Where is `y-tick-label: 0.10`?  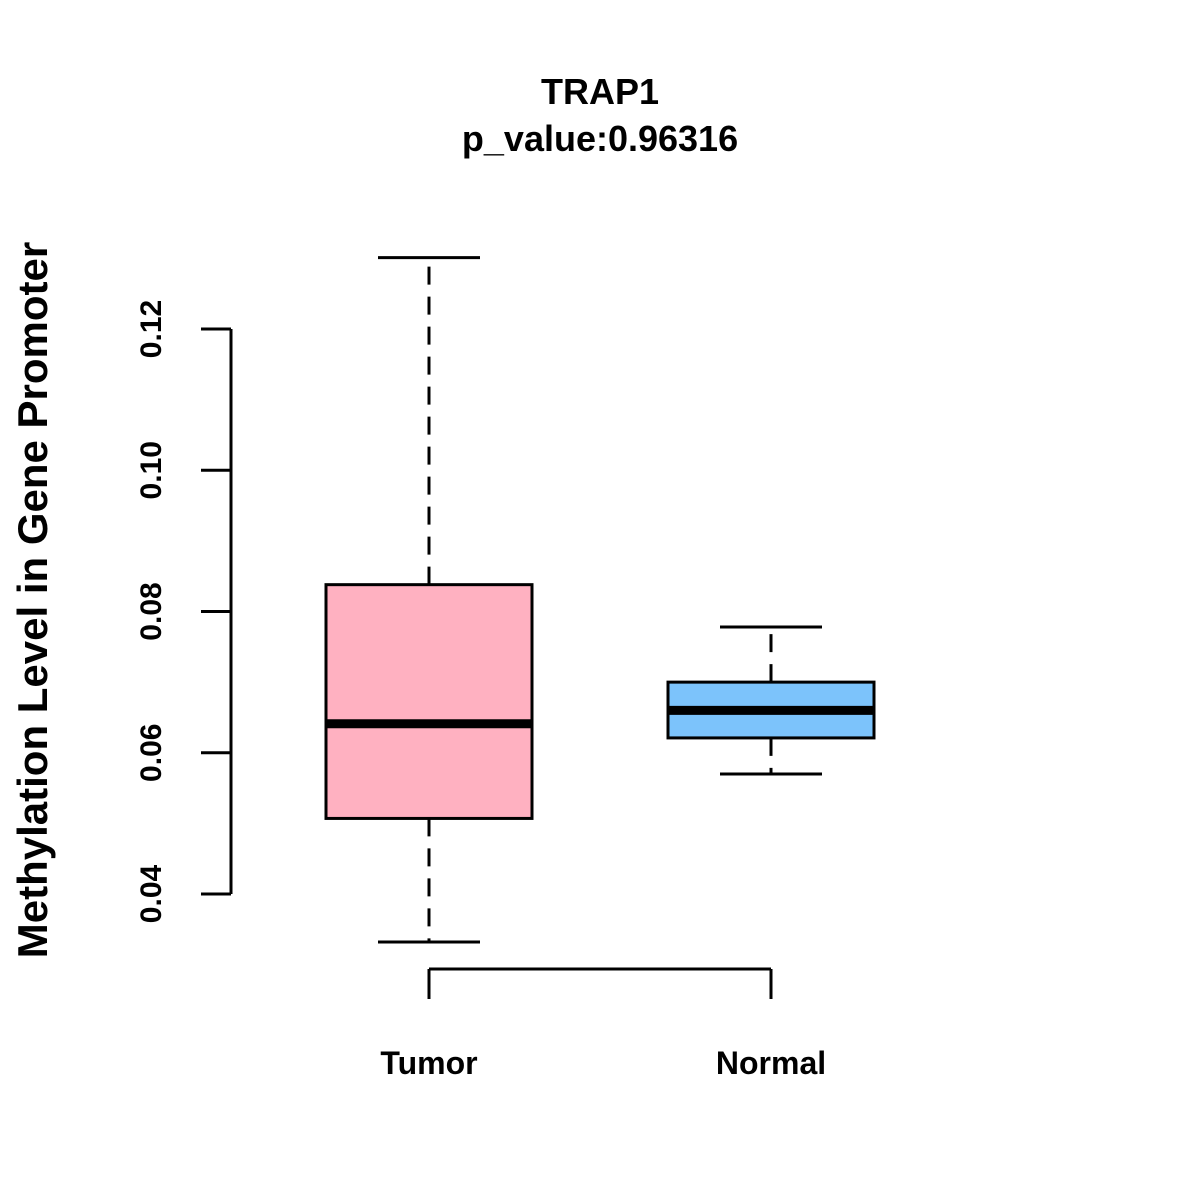
y-tick-label: 0.10 is located at coordinates (151, 470).